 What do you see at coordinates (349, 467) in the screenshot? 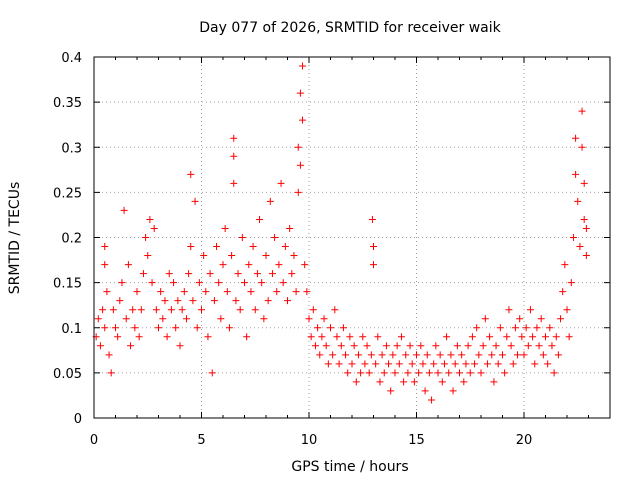
I see `x-axis-label: GPS time / hours` at bounding box center [349, 467].